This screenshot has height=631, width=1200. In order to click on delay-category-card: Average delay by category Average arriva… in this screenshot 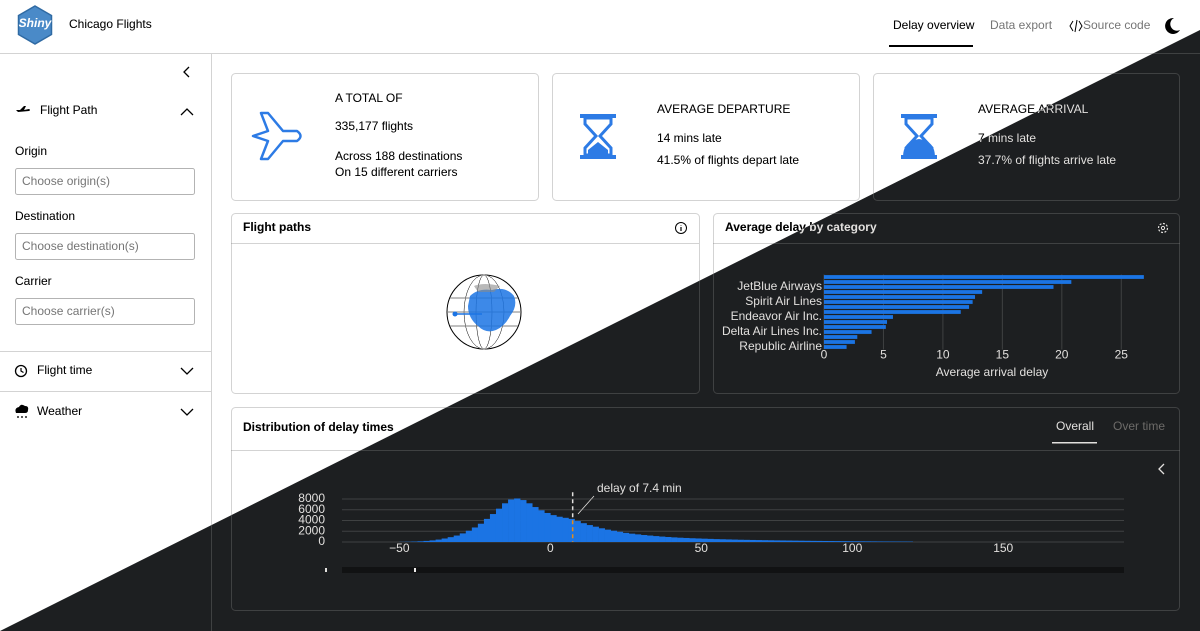, I will do `click(946, 303)`.